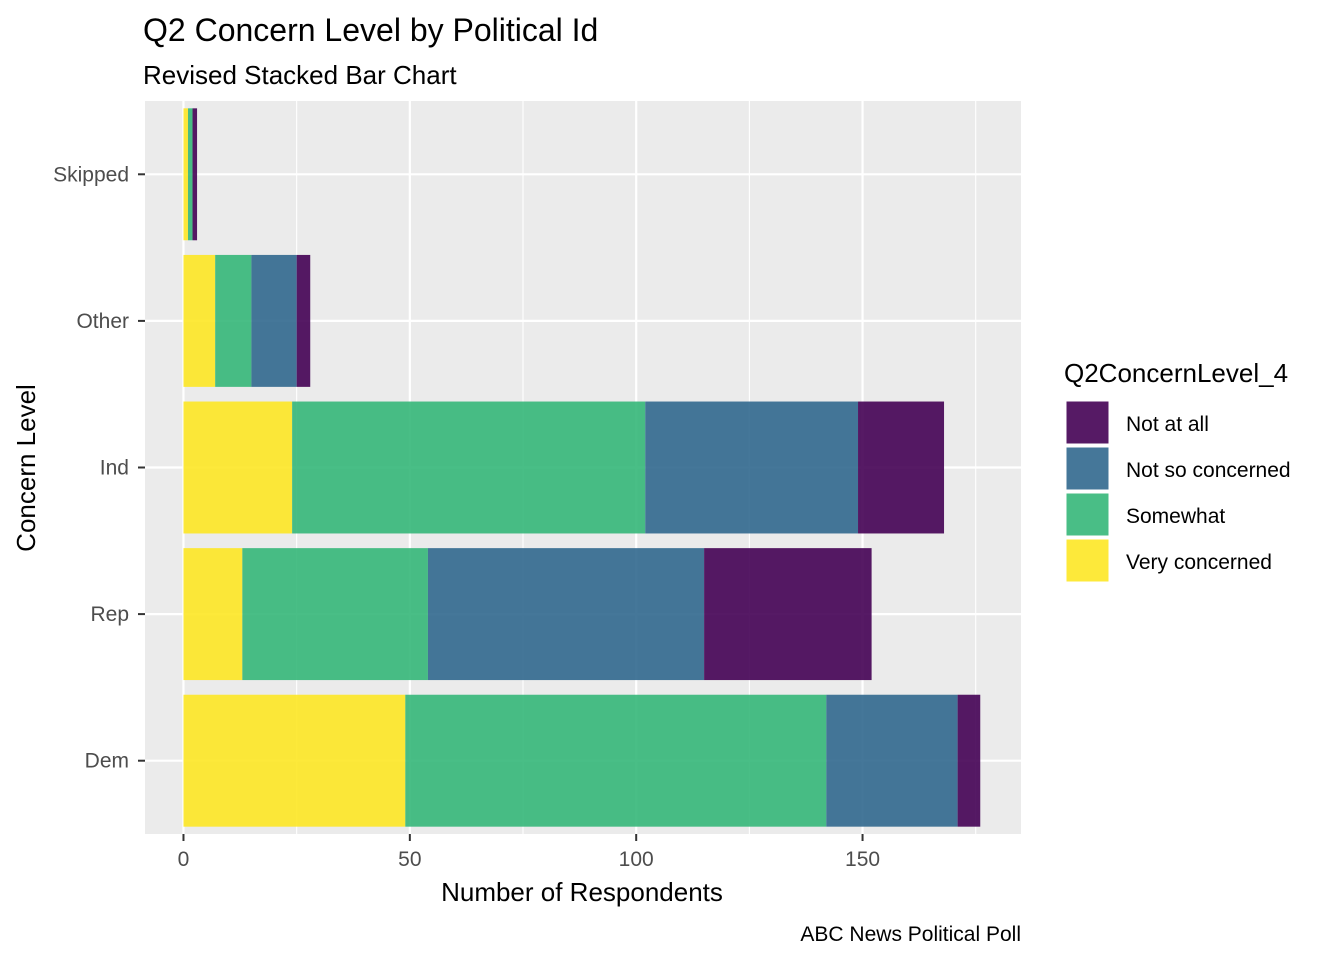 This screenshot has width=1344, height=960. Describe the element at coordinates (26, 468) in the screenshot. I see `y-axis-title: Concern Level` at that location.